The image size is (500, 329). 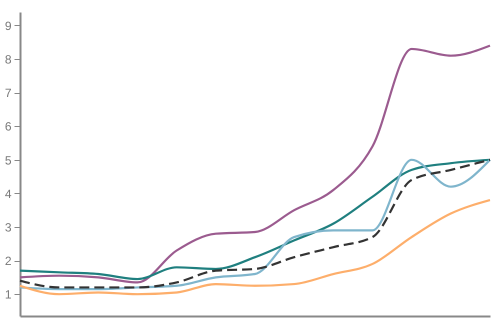 What do you see at coordinates (8, 93) in the screenshot?
I see `y-tick-label: 7` at bounding box center [8, 93].